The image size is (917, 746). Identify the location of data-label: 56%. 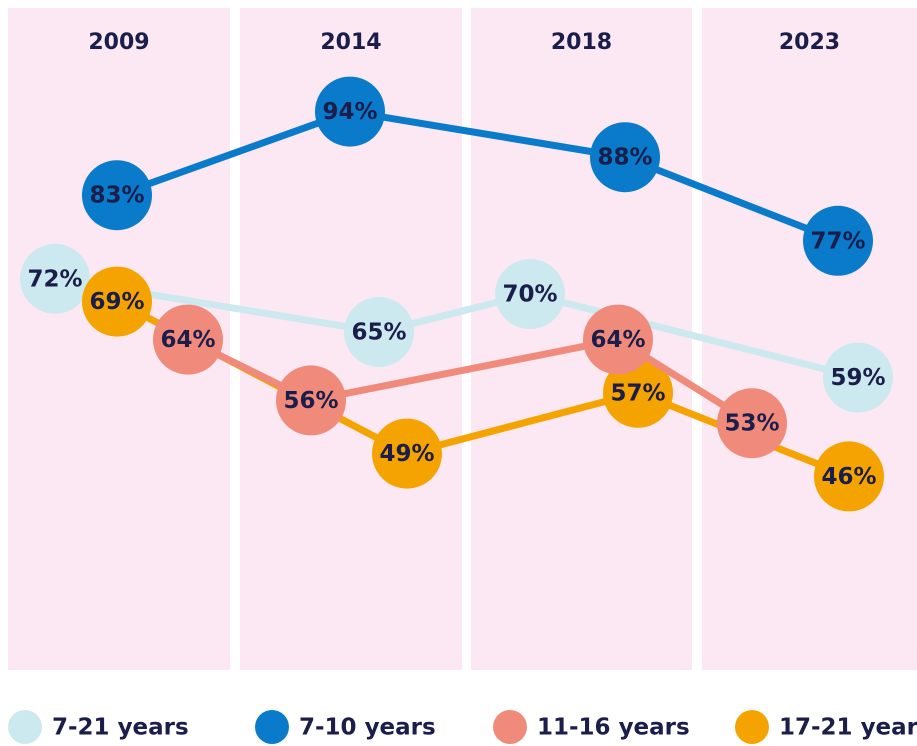
(310, 401).